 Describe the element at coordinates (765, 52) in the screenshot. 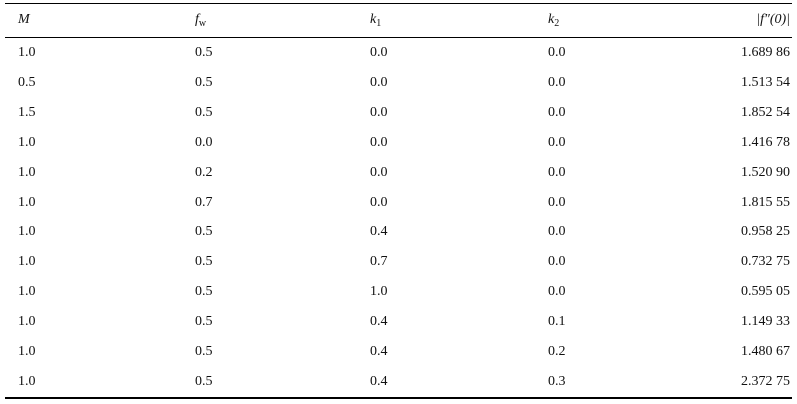

I see `table-cell: 1.689 86` at that location.